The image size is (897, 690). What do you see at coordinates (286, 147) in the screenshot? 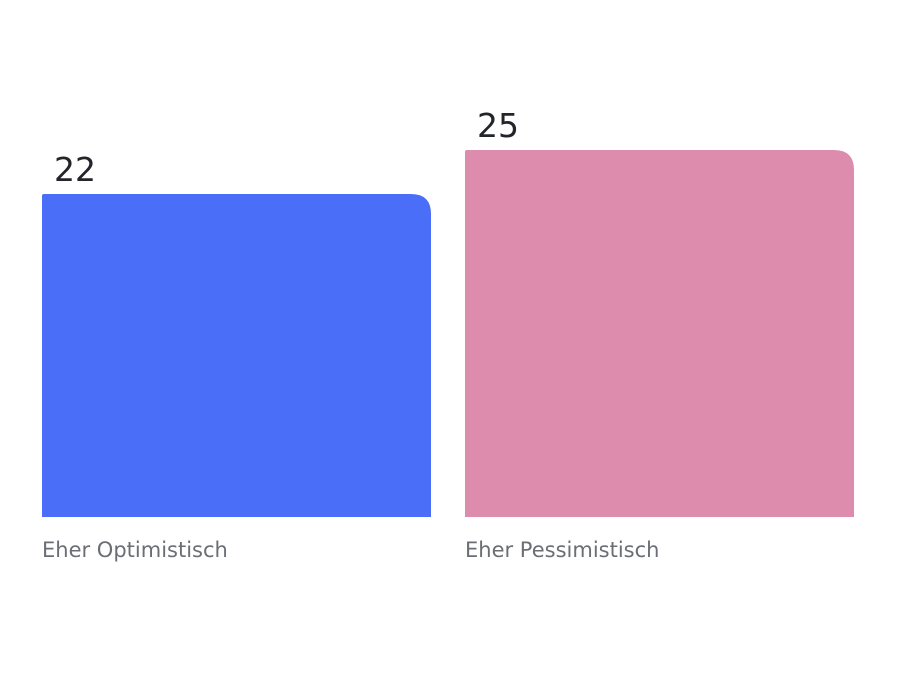
I see `value-labels-group: 22 25` at bounding box center [286, 147].